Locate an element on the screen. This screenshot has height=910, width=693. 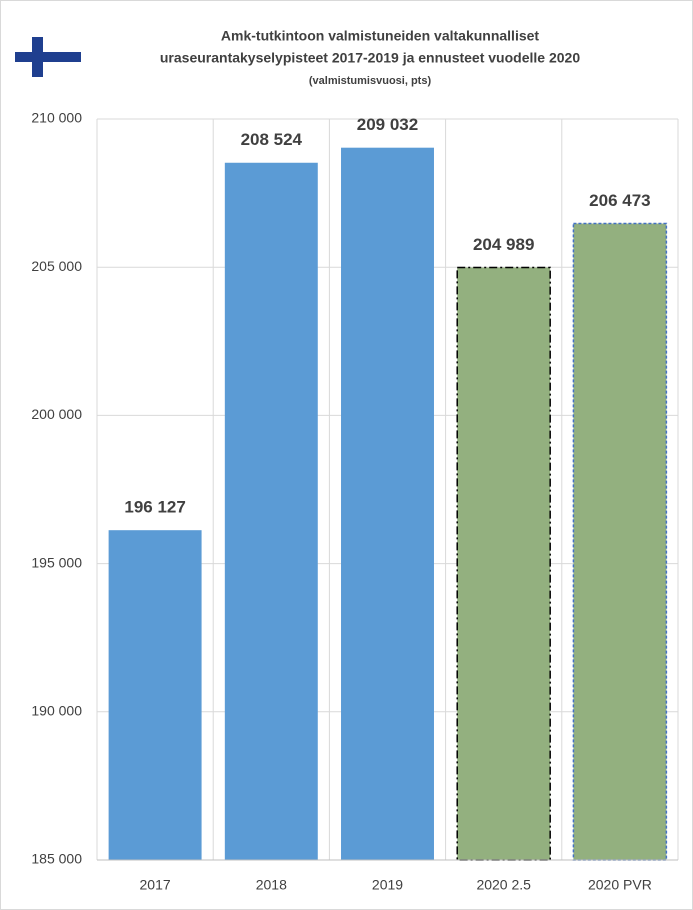
value-label: 206 473 is located at coordinates (619, 200).